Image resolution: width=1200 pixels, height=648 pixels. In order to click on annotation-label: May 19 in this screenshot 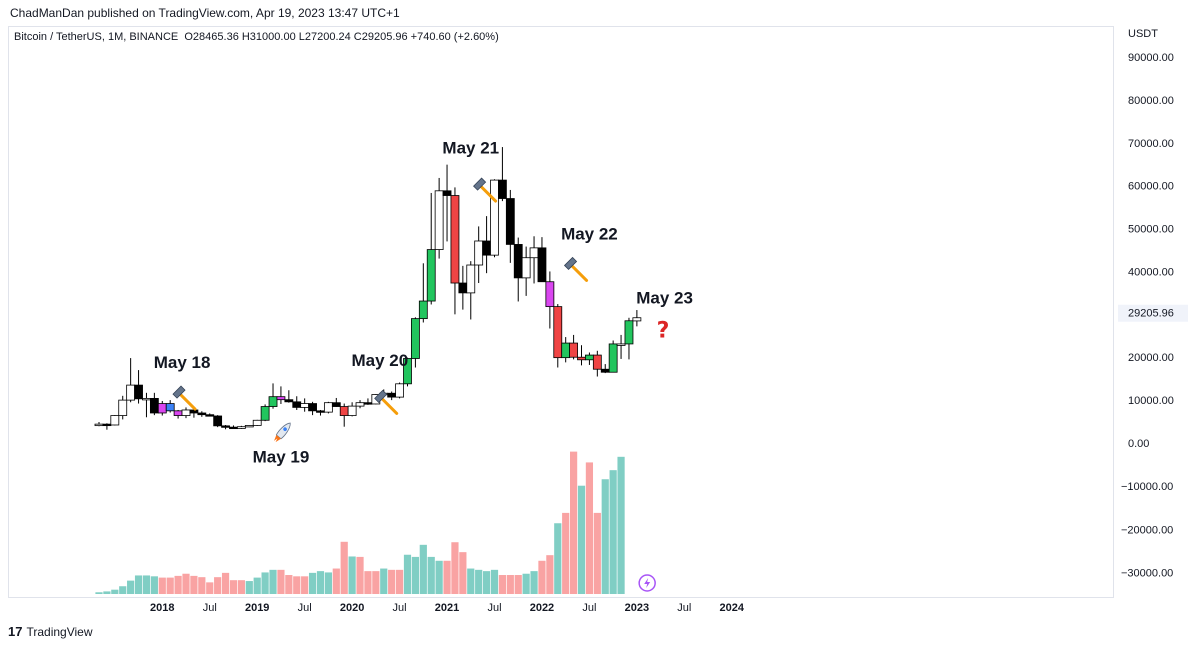, I will do `click(281, 456)`.